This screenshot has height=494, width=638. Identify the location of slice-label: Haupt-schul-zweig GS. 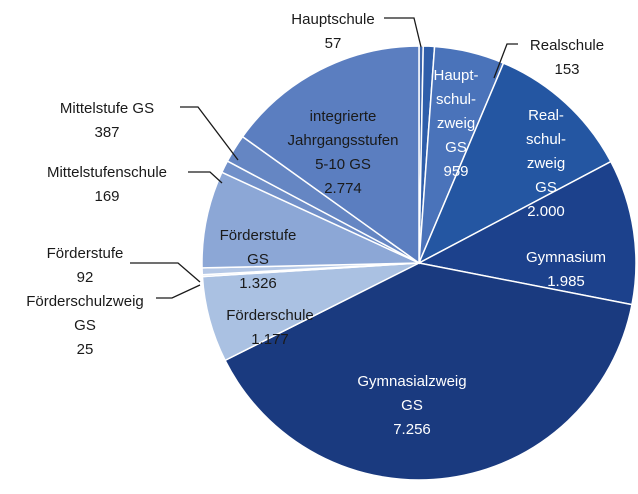
(455, 111).